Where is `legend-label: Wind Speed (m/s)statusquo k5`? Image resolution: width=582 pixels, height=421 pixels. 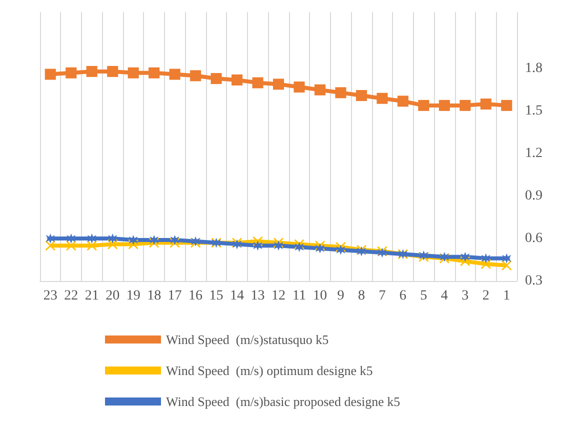 legend-label: Wind Speed (m/s)statusquo k5 is located at coordinates (247, 339).